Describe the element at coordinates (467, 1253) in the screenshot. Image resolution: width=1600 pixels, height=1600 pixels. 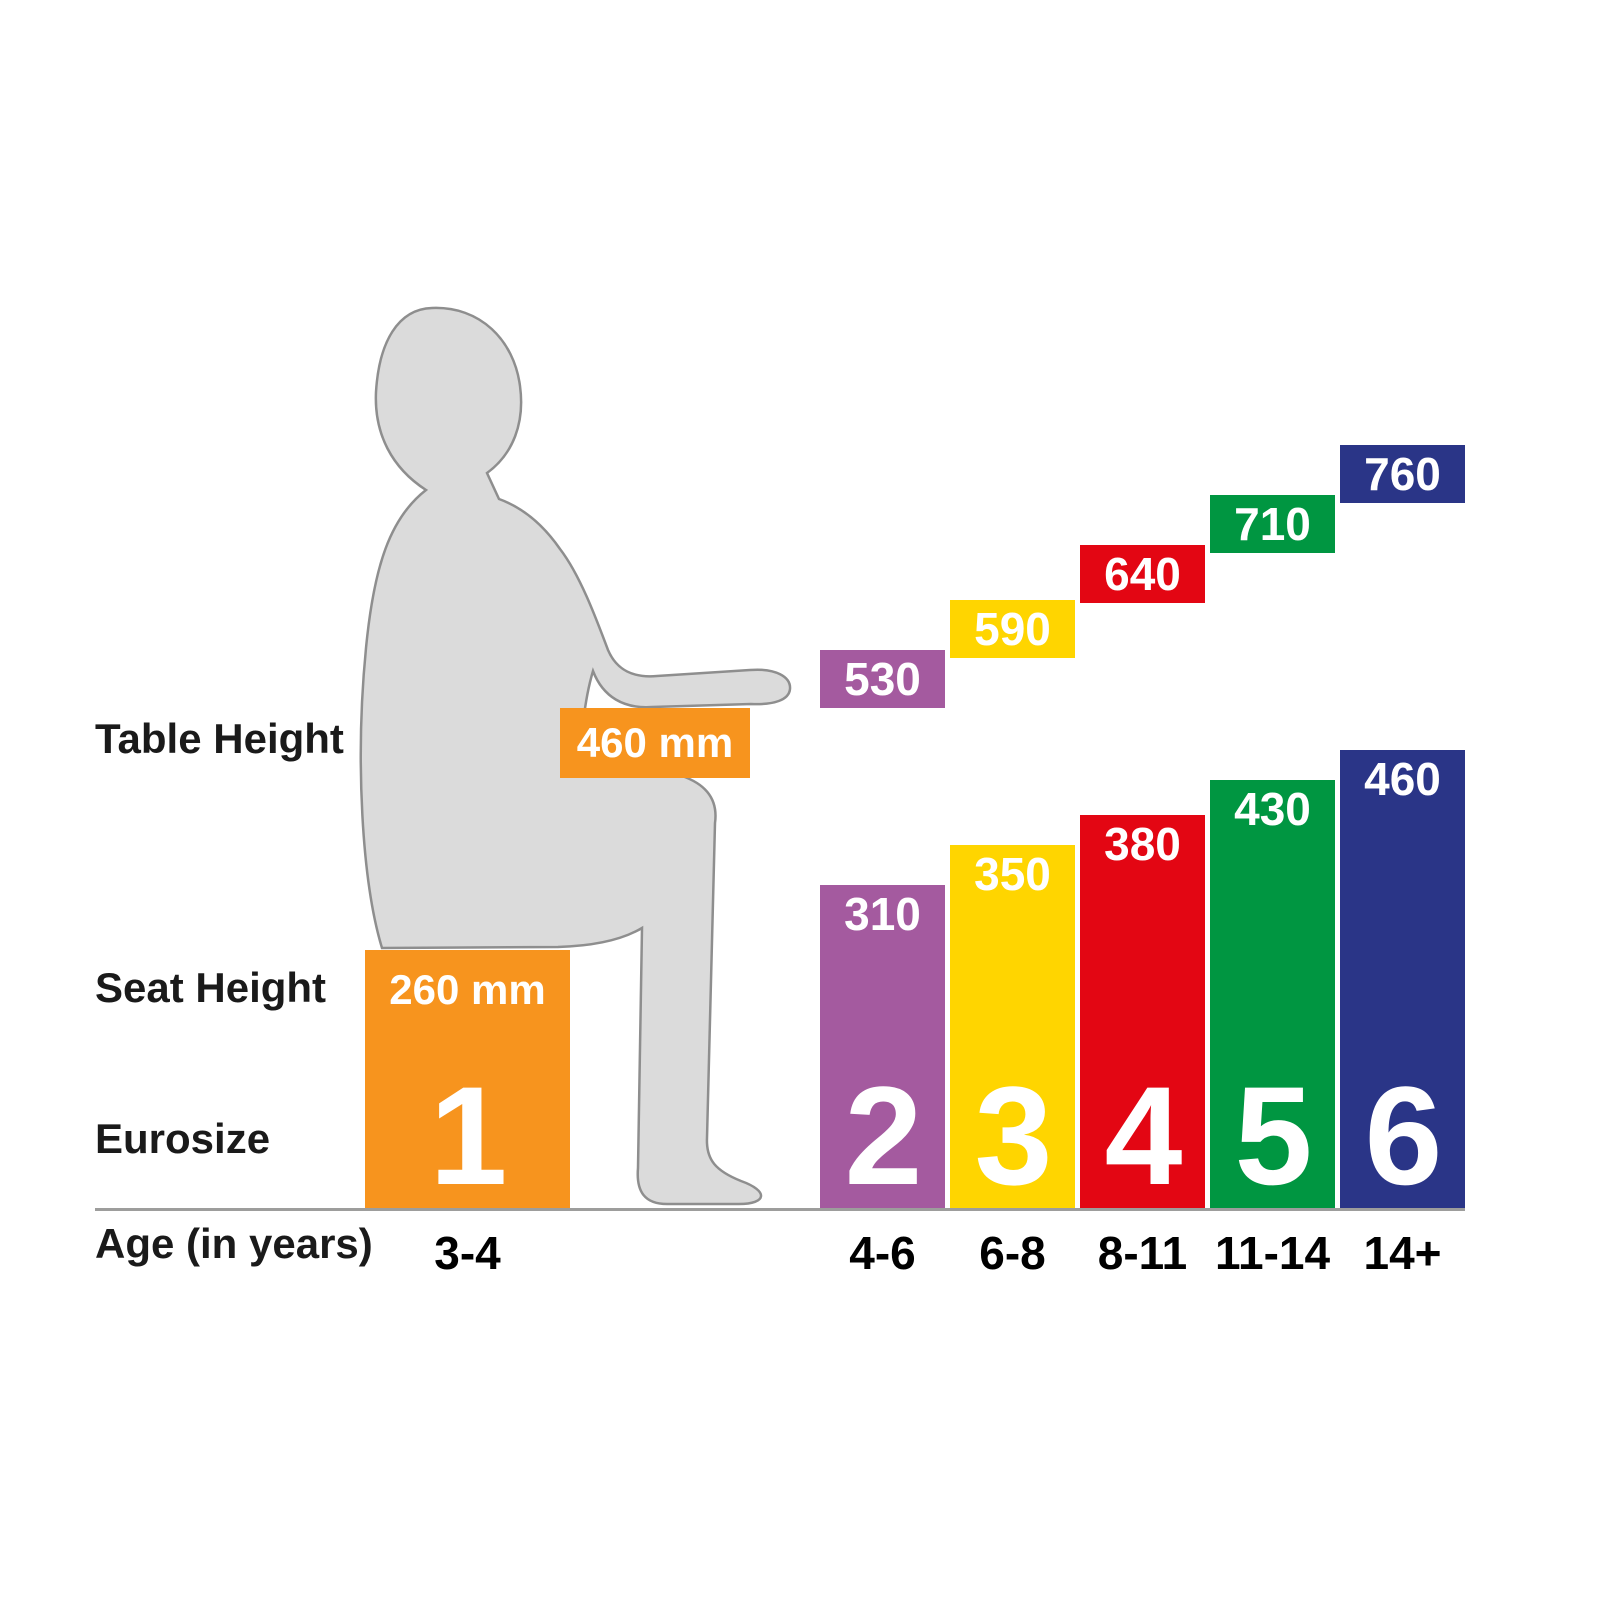
I see `age-label-size1: 3-4` at that location.